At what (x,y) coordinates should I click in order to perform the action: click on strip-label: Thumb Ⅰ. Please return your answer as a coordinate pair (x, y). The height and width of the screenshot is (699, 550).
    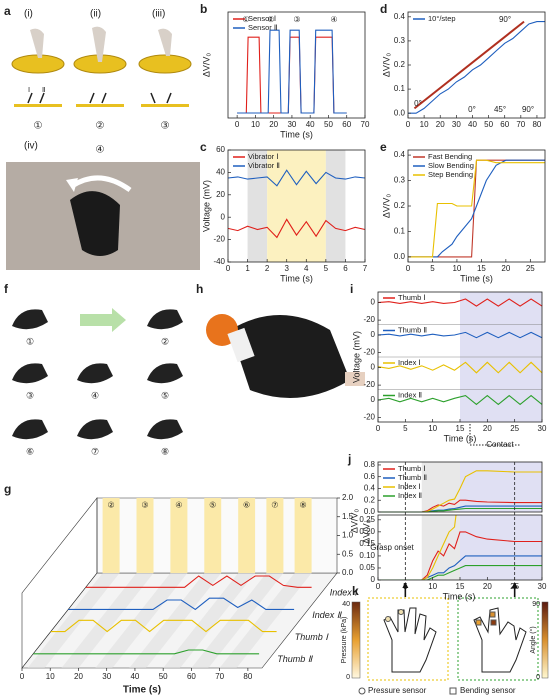
    Looking at the image, I should click on (412, 297).